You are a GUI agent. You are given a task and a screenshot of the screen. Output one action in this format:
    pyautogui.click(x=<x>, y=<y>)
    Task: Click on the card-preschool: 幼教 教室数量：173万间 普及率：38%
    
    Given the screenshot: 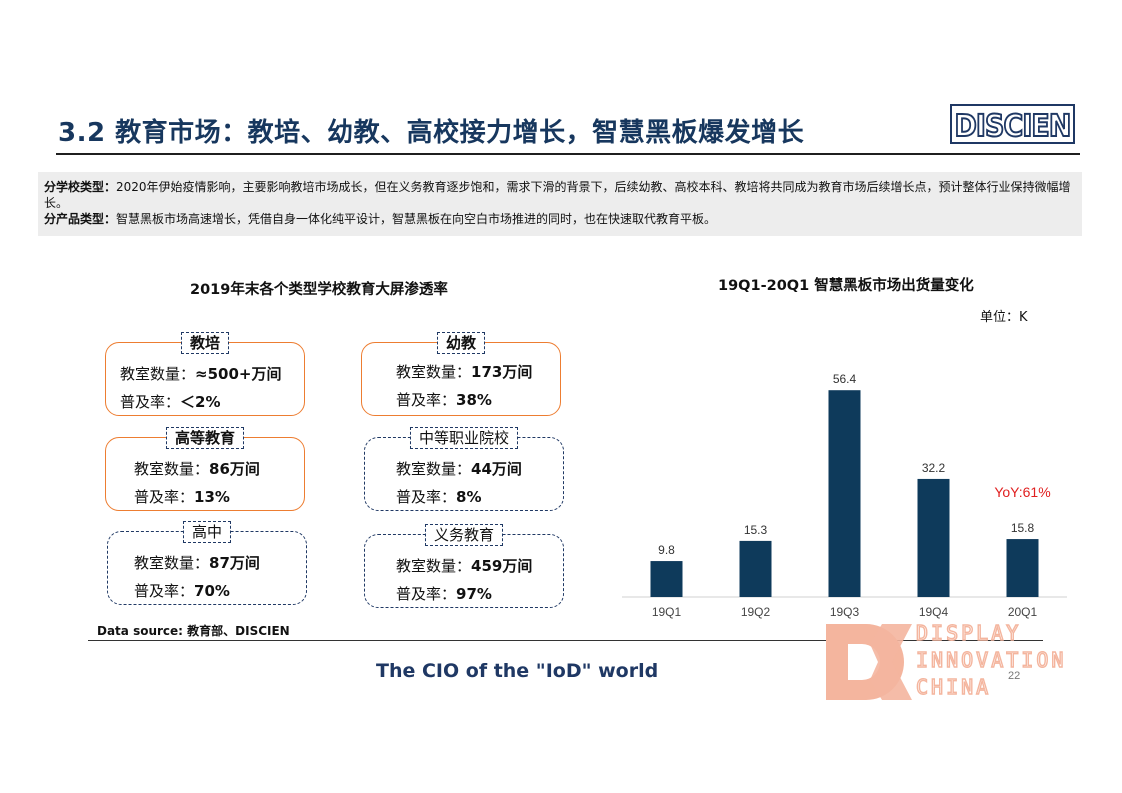 What is the action you would take?
    pyautogui.click(x=461, y=374)
    